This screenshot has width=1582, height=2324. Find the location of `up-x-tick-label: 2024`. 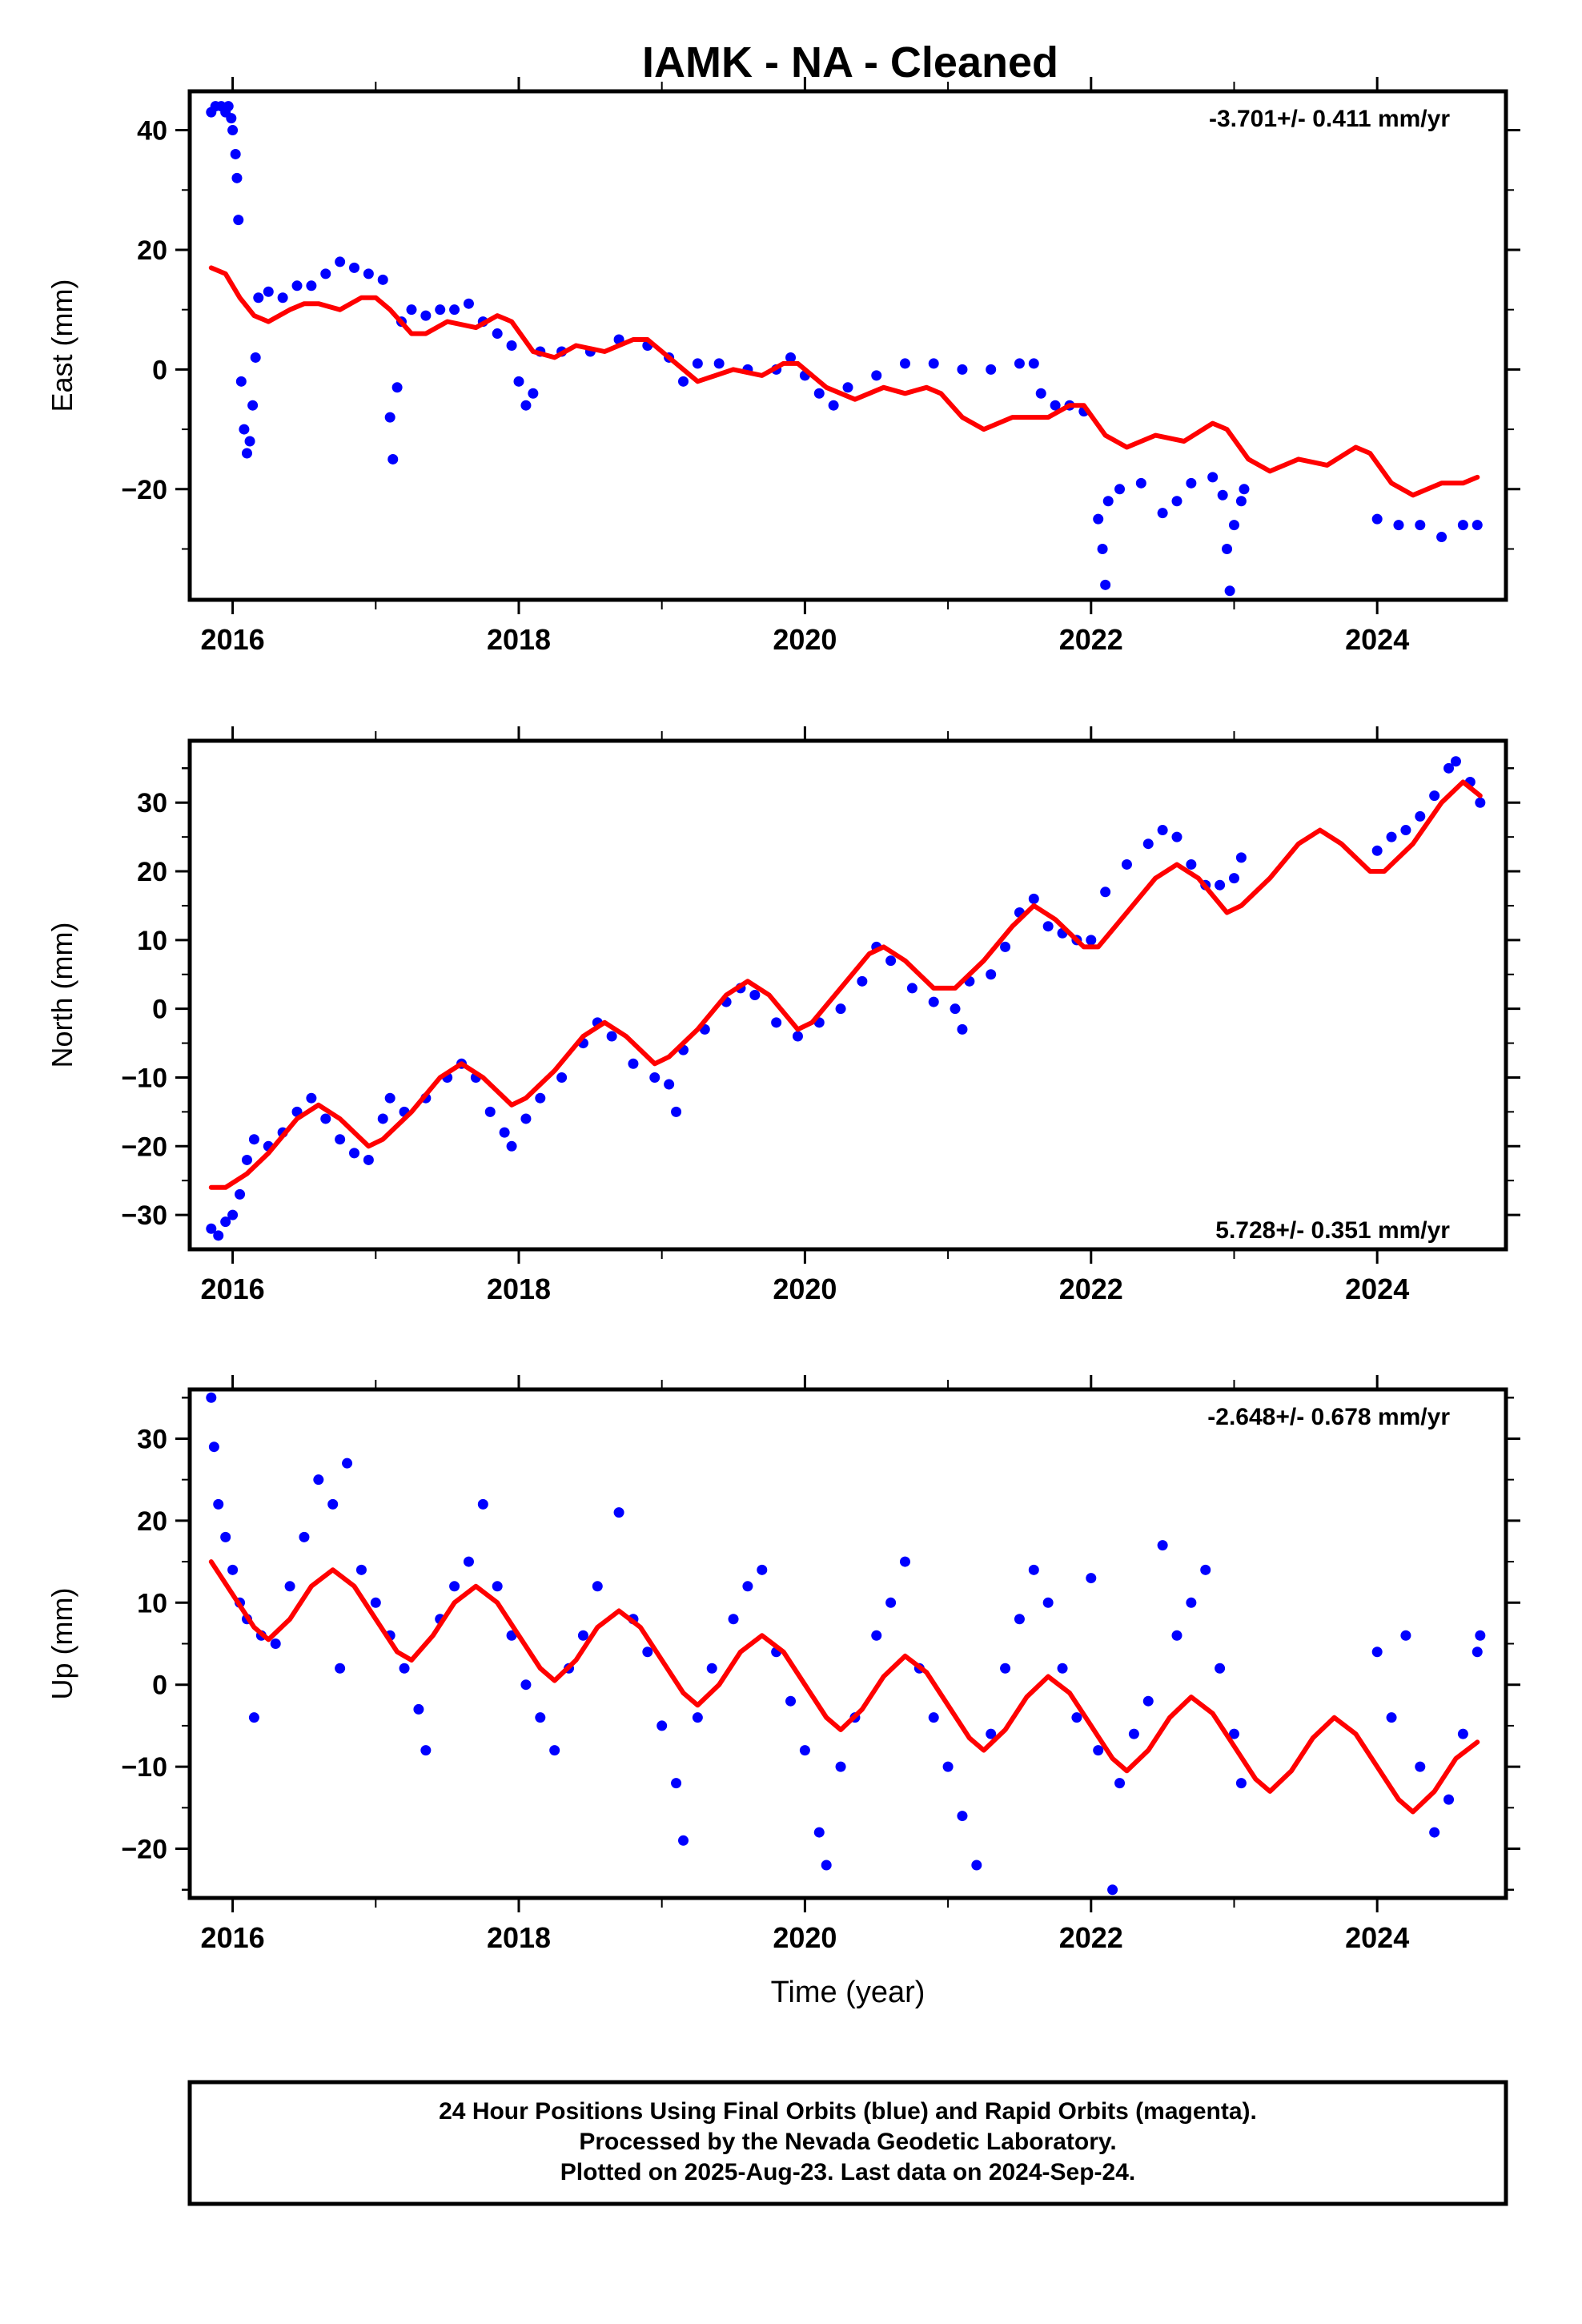

up-x-tick-label: 2024 is located at coordinates (1377, 1938).